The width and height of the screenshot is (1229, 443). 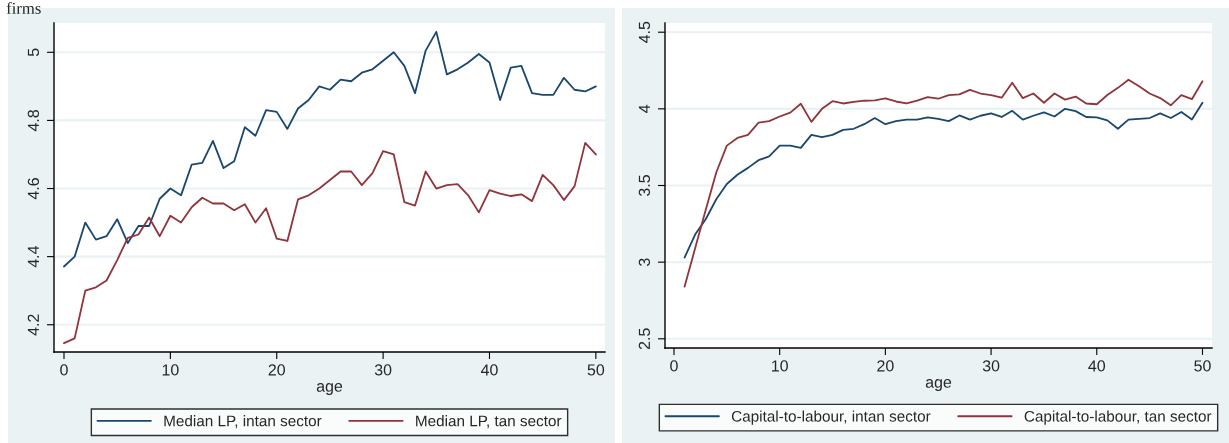 I want to click on y-tick-label: 3.5, so click(x=644, y=185).